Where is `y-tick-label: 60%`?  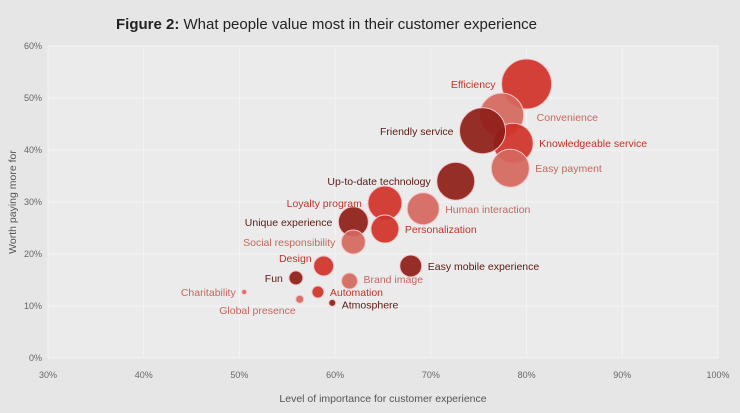 y-tick-label: 60% is located at coordinates (33, 46).